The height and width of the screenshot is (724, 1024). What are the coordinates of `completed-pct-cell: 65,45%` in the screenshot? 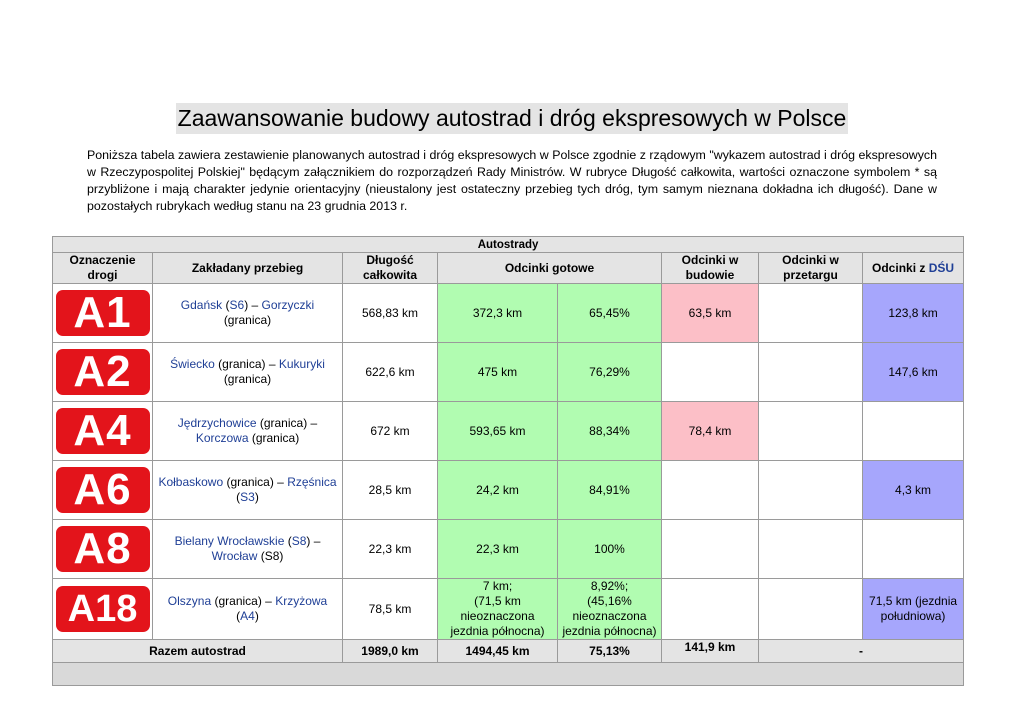 It's located at (609, 313).